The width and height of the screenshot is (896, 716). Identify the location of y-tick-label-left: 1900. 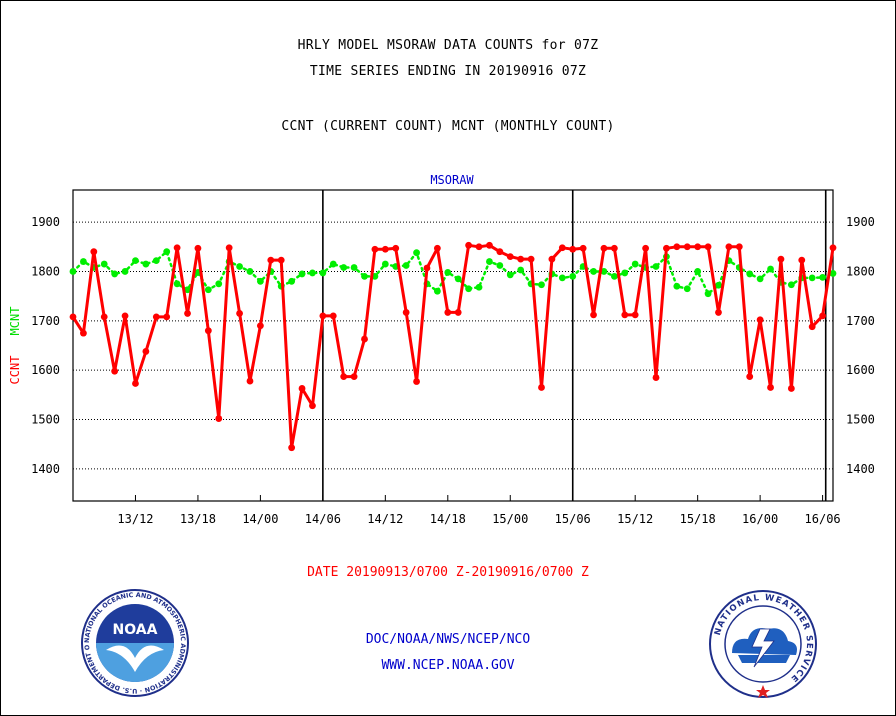
(45, 222).